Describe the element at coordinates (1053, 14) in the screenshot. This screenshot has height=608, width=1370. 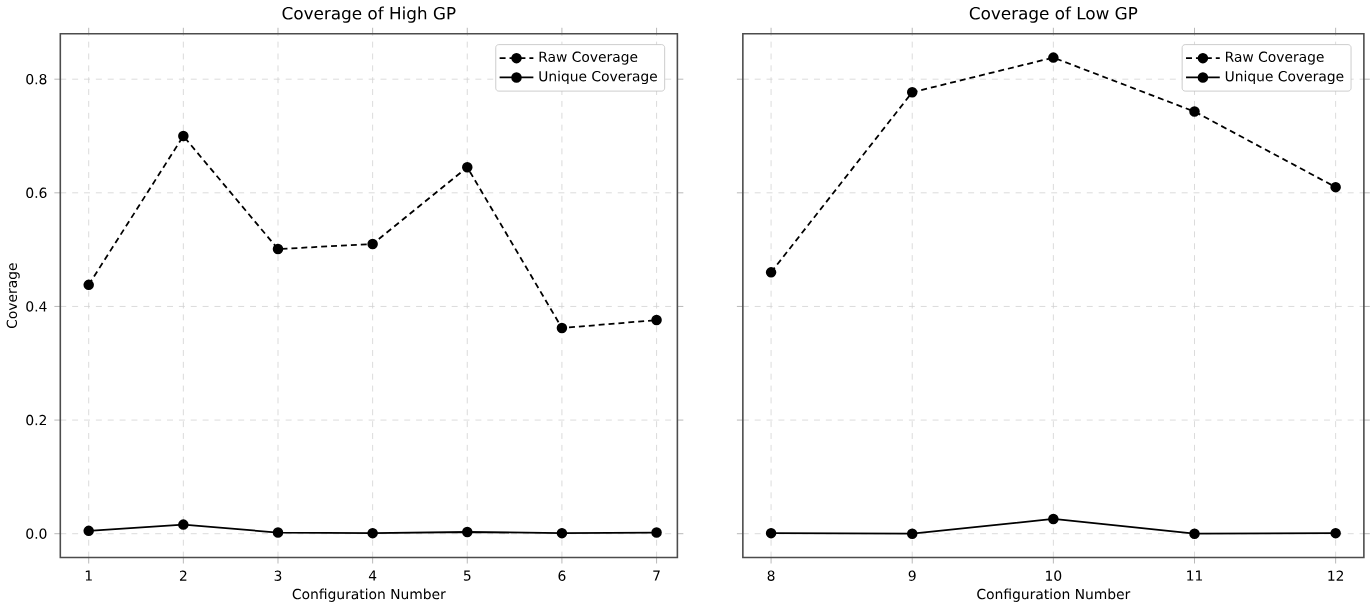
I see `chart-title: Coverage of Low GP` at that location.